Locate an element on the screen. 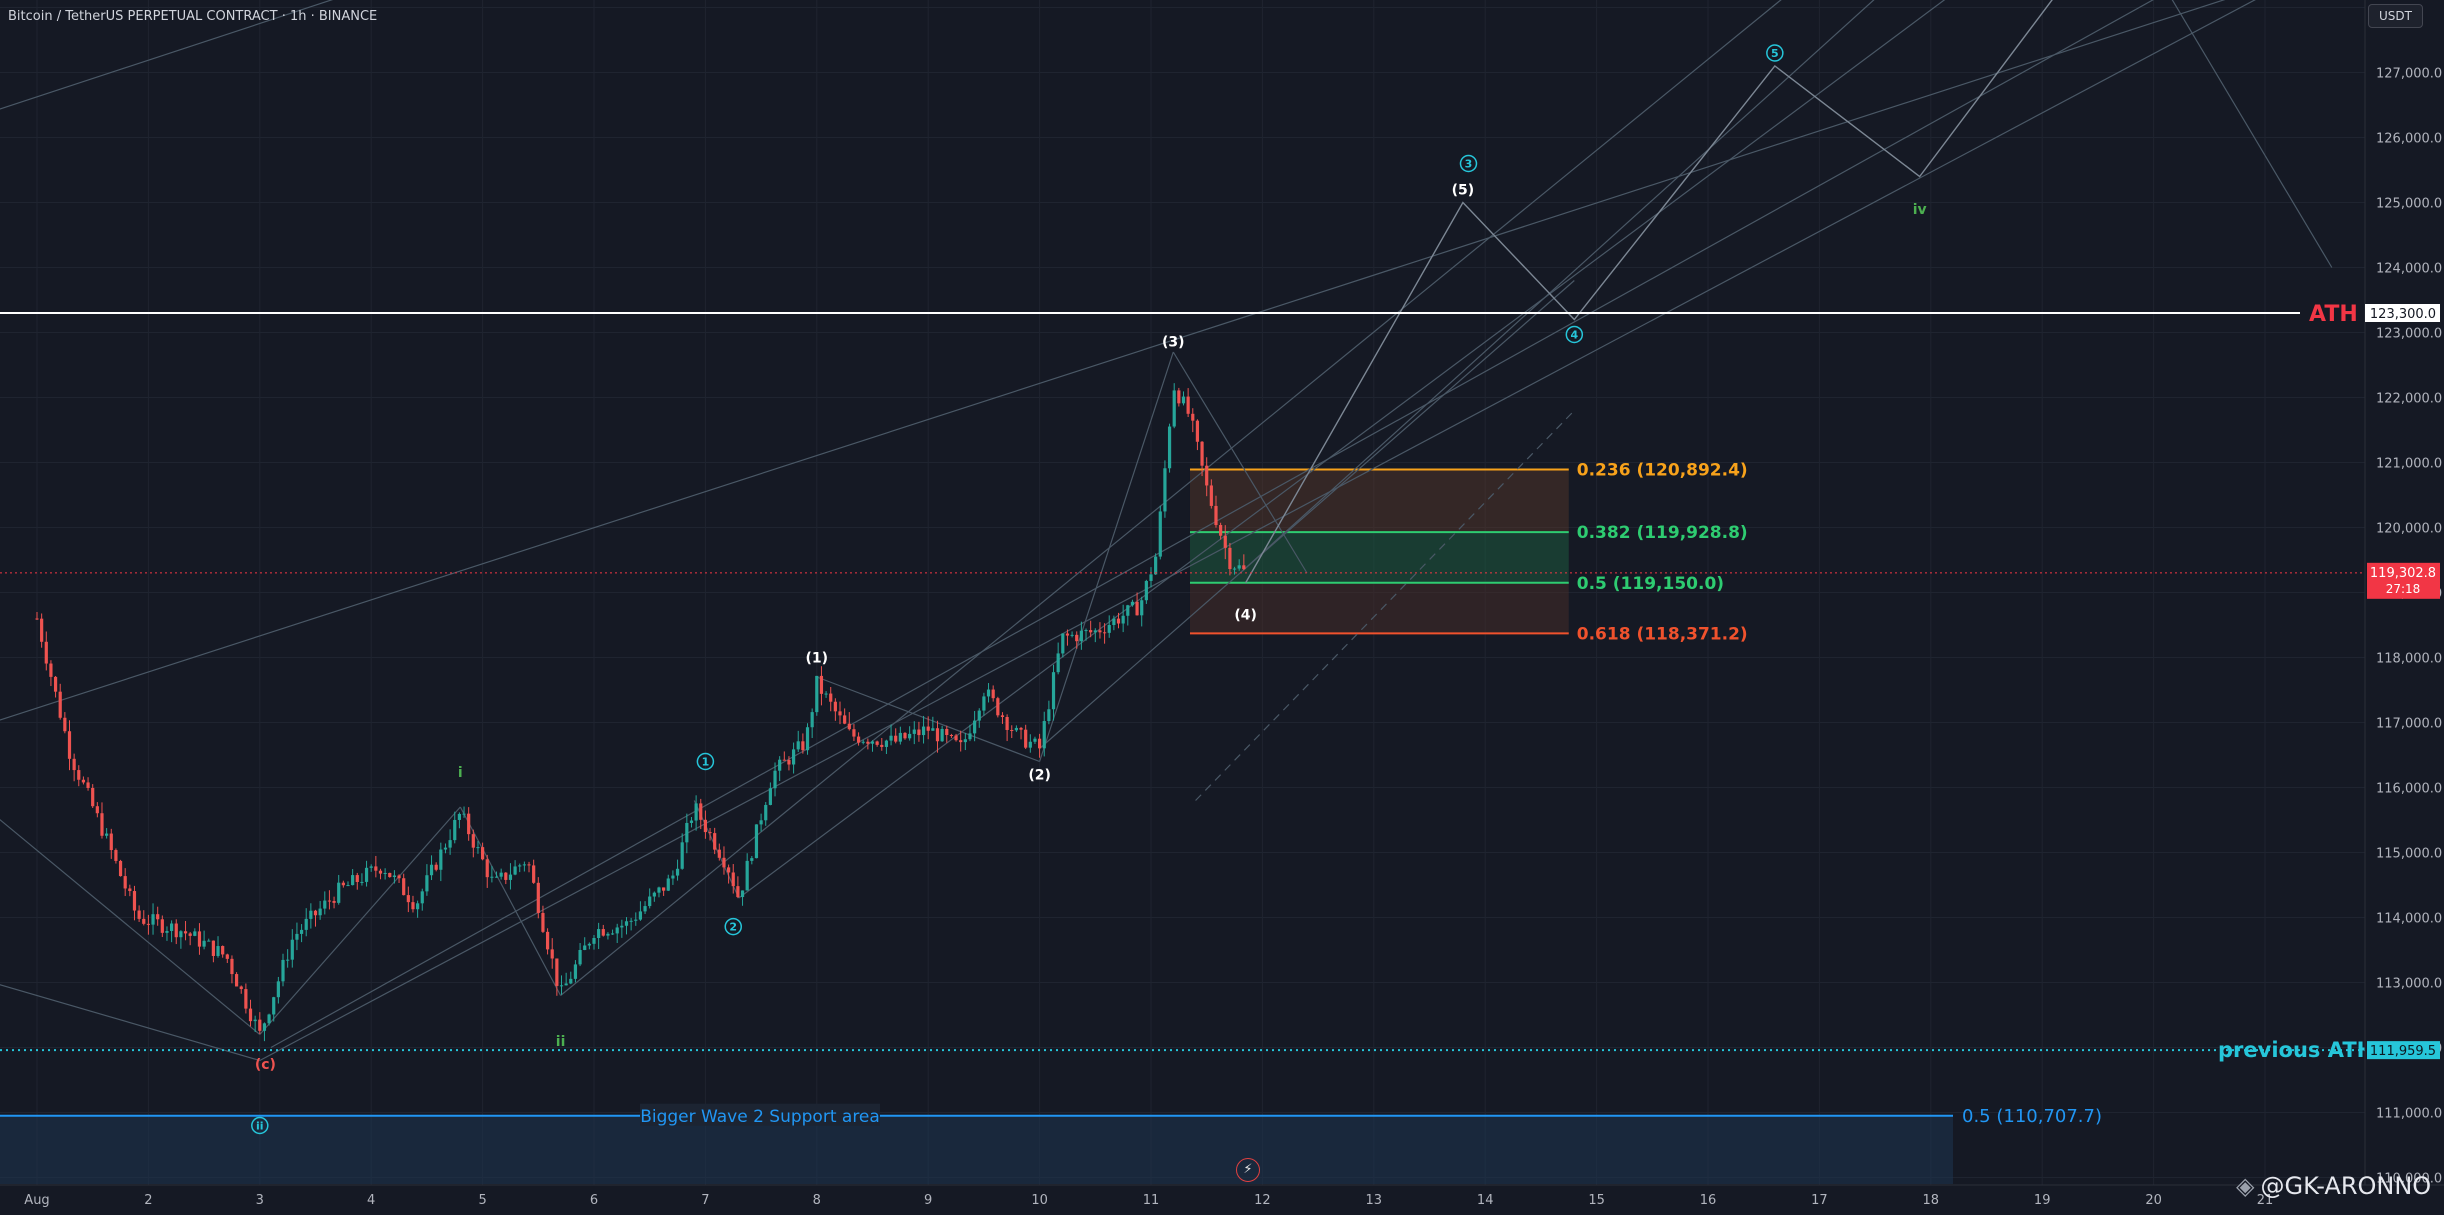 The image size is (2444, 1215). x-tick-label: 6 is located at coordinates (594, 1200).